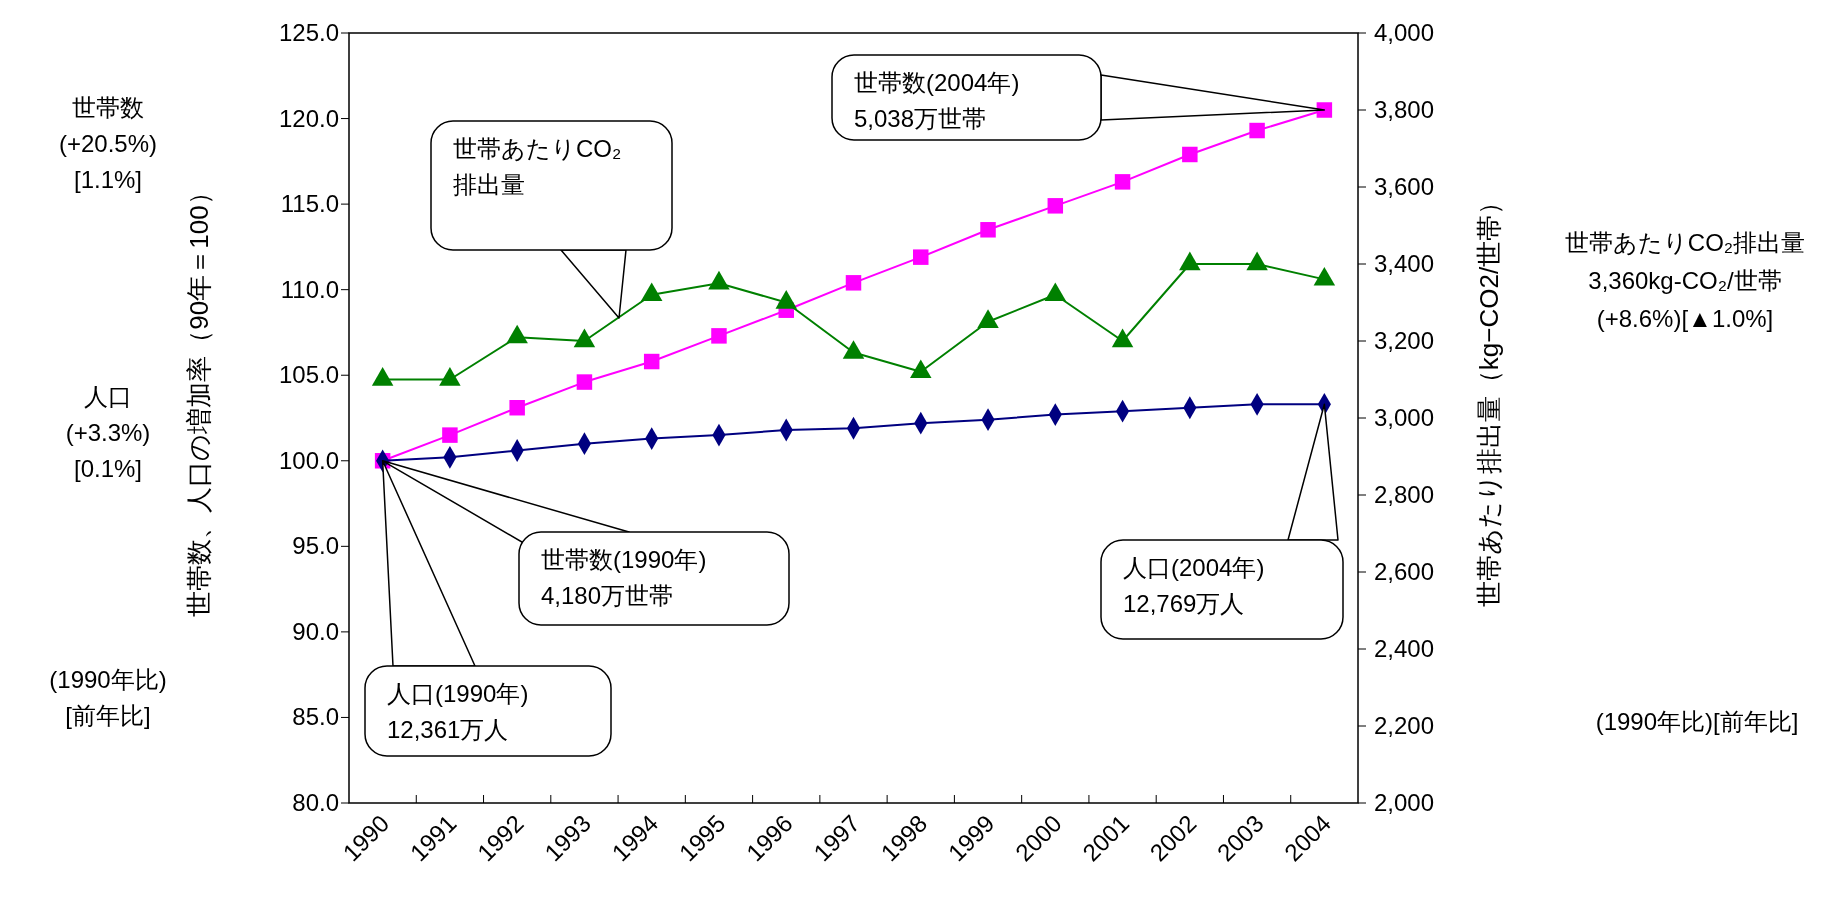 The width and height of the screenshot is (1833, 897). Describe the element at coordinates (199, 398) in the screenshot. I see `y-axis-title: 世帯数、人口の増加率（90年＝100）` at that location.